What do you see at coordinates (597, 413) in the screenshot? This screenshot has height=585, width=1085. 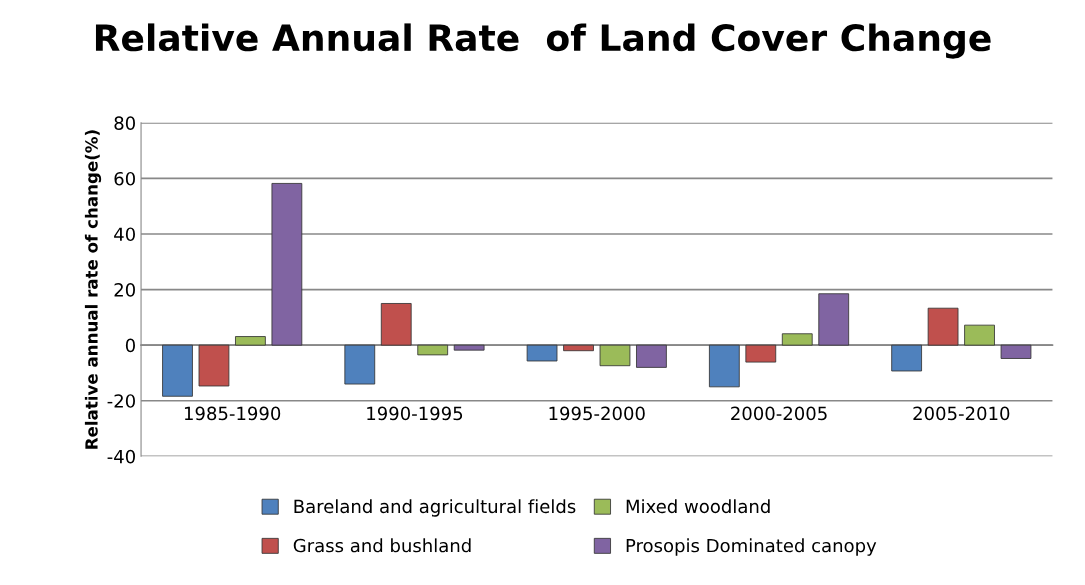 I see `x-tick-label: 1995-2000` at bounding box center [597, 413].